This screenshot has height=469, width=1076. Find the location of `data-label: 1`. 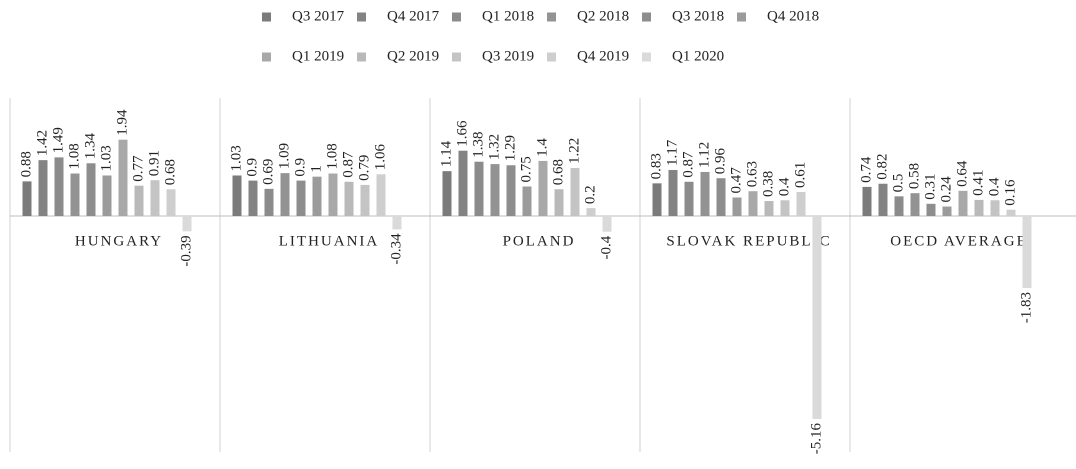

data-label: 1 is located at coordinates (316, 169).